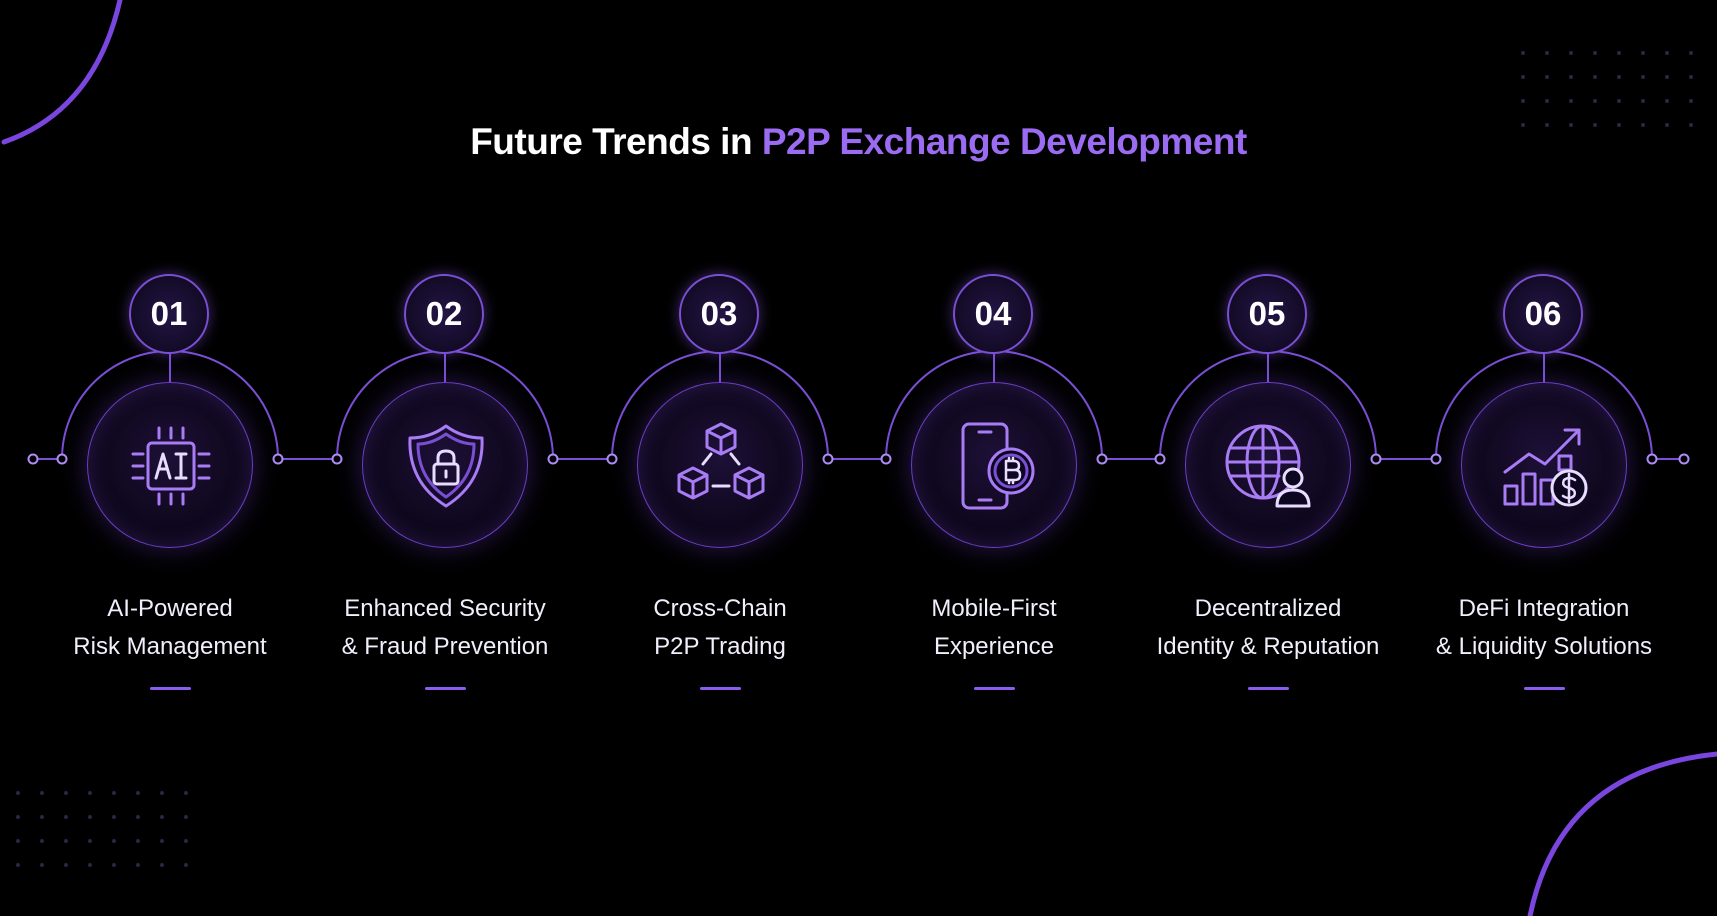 This screenshot has height=916, width=1717. I want to click on step-label-line1: DeFi Integration, so click(1544, 608).